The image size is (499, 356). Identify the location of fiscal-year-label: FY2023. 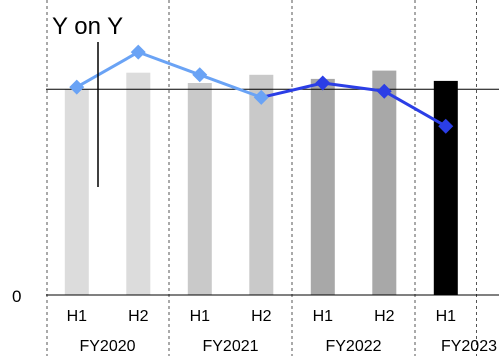
(469, 346).